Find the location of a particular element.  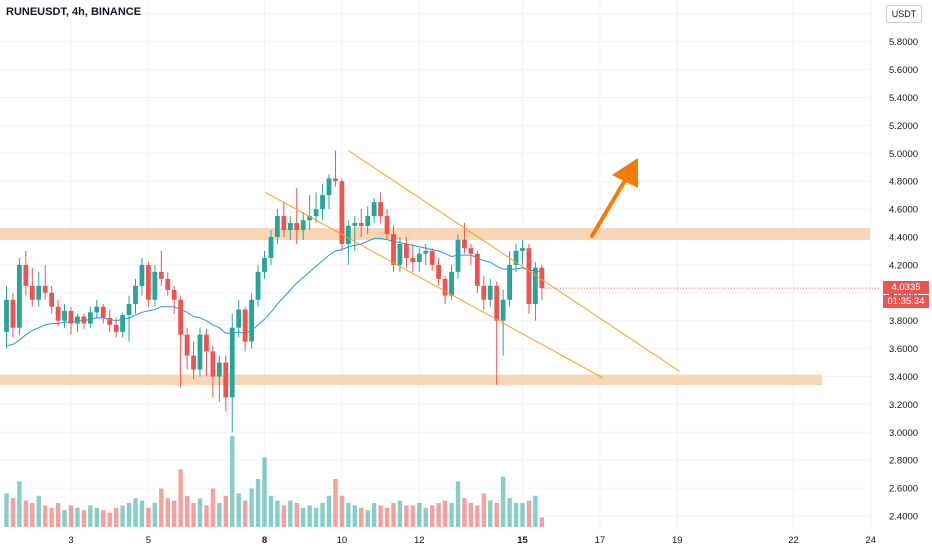

time-tick-label: 3 is located at coordinates (70, 540).